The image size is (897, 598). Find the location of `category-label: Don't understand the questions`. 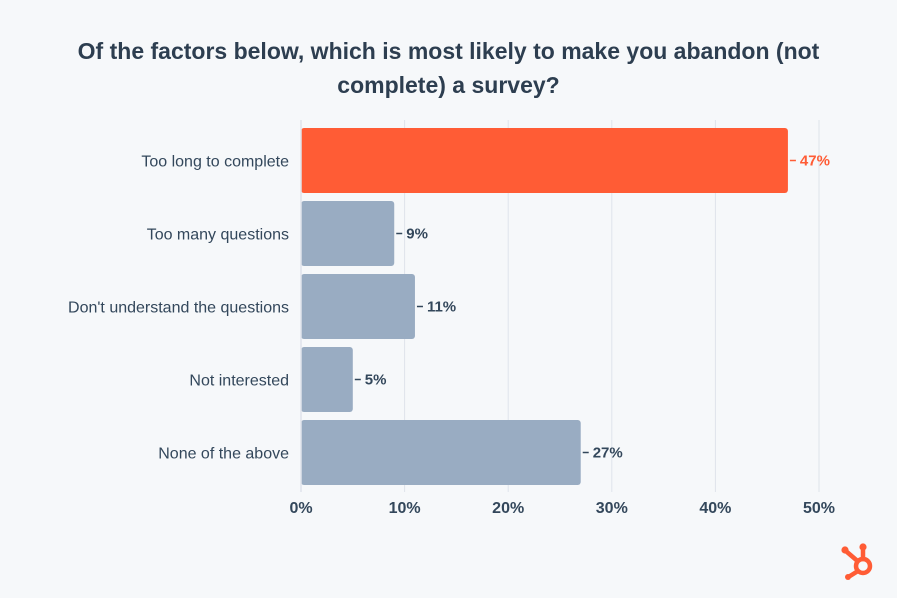

category-label: Don't understand the questions is located at coordinates (178, 308).